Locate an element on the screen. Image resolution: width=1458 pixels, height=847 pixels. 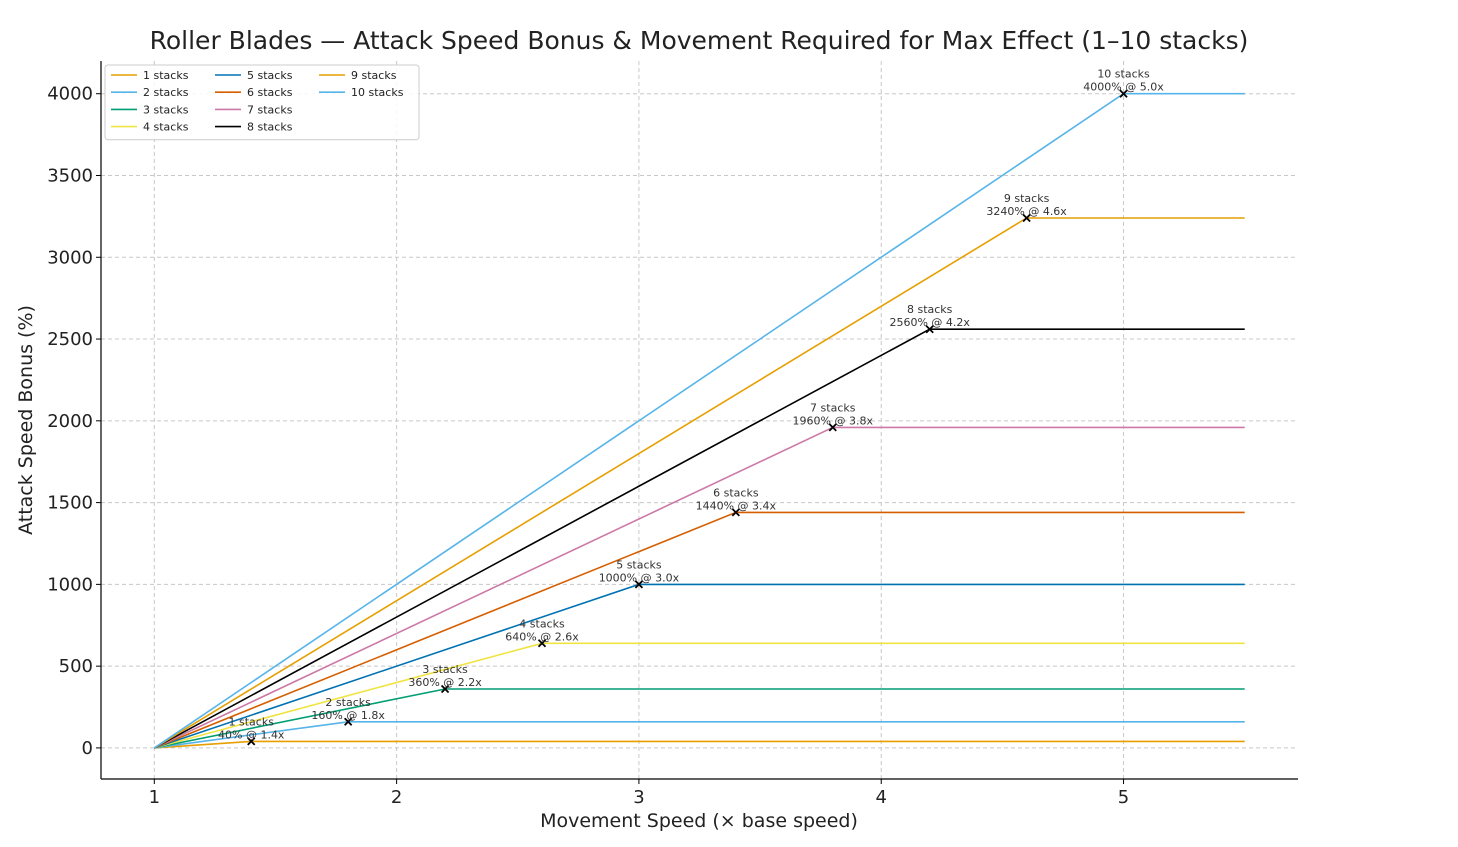
annotation-label-3: 3 stacks is located at coordinates (445, 669).